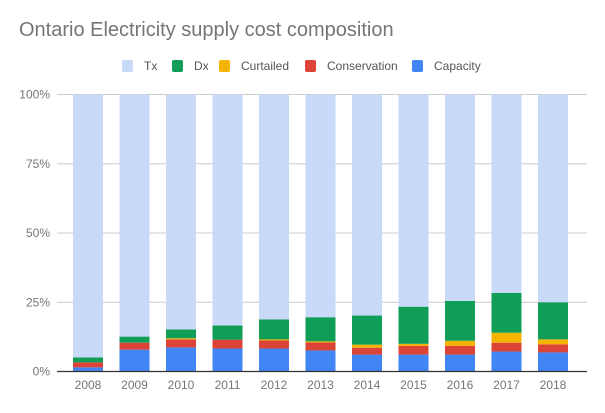 This screenshot has height=413, width=605. I want to click on bar-capacity-2013, so click(320, 361).